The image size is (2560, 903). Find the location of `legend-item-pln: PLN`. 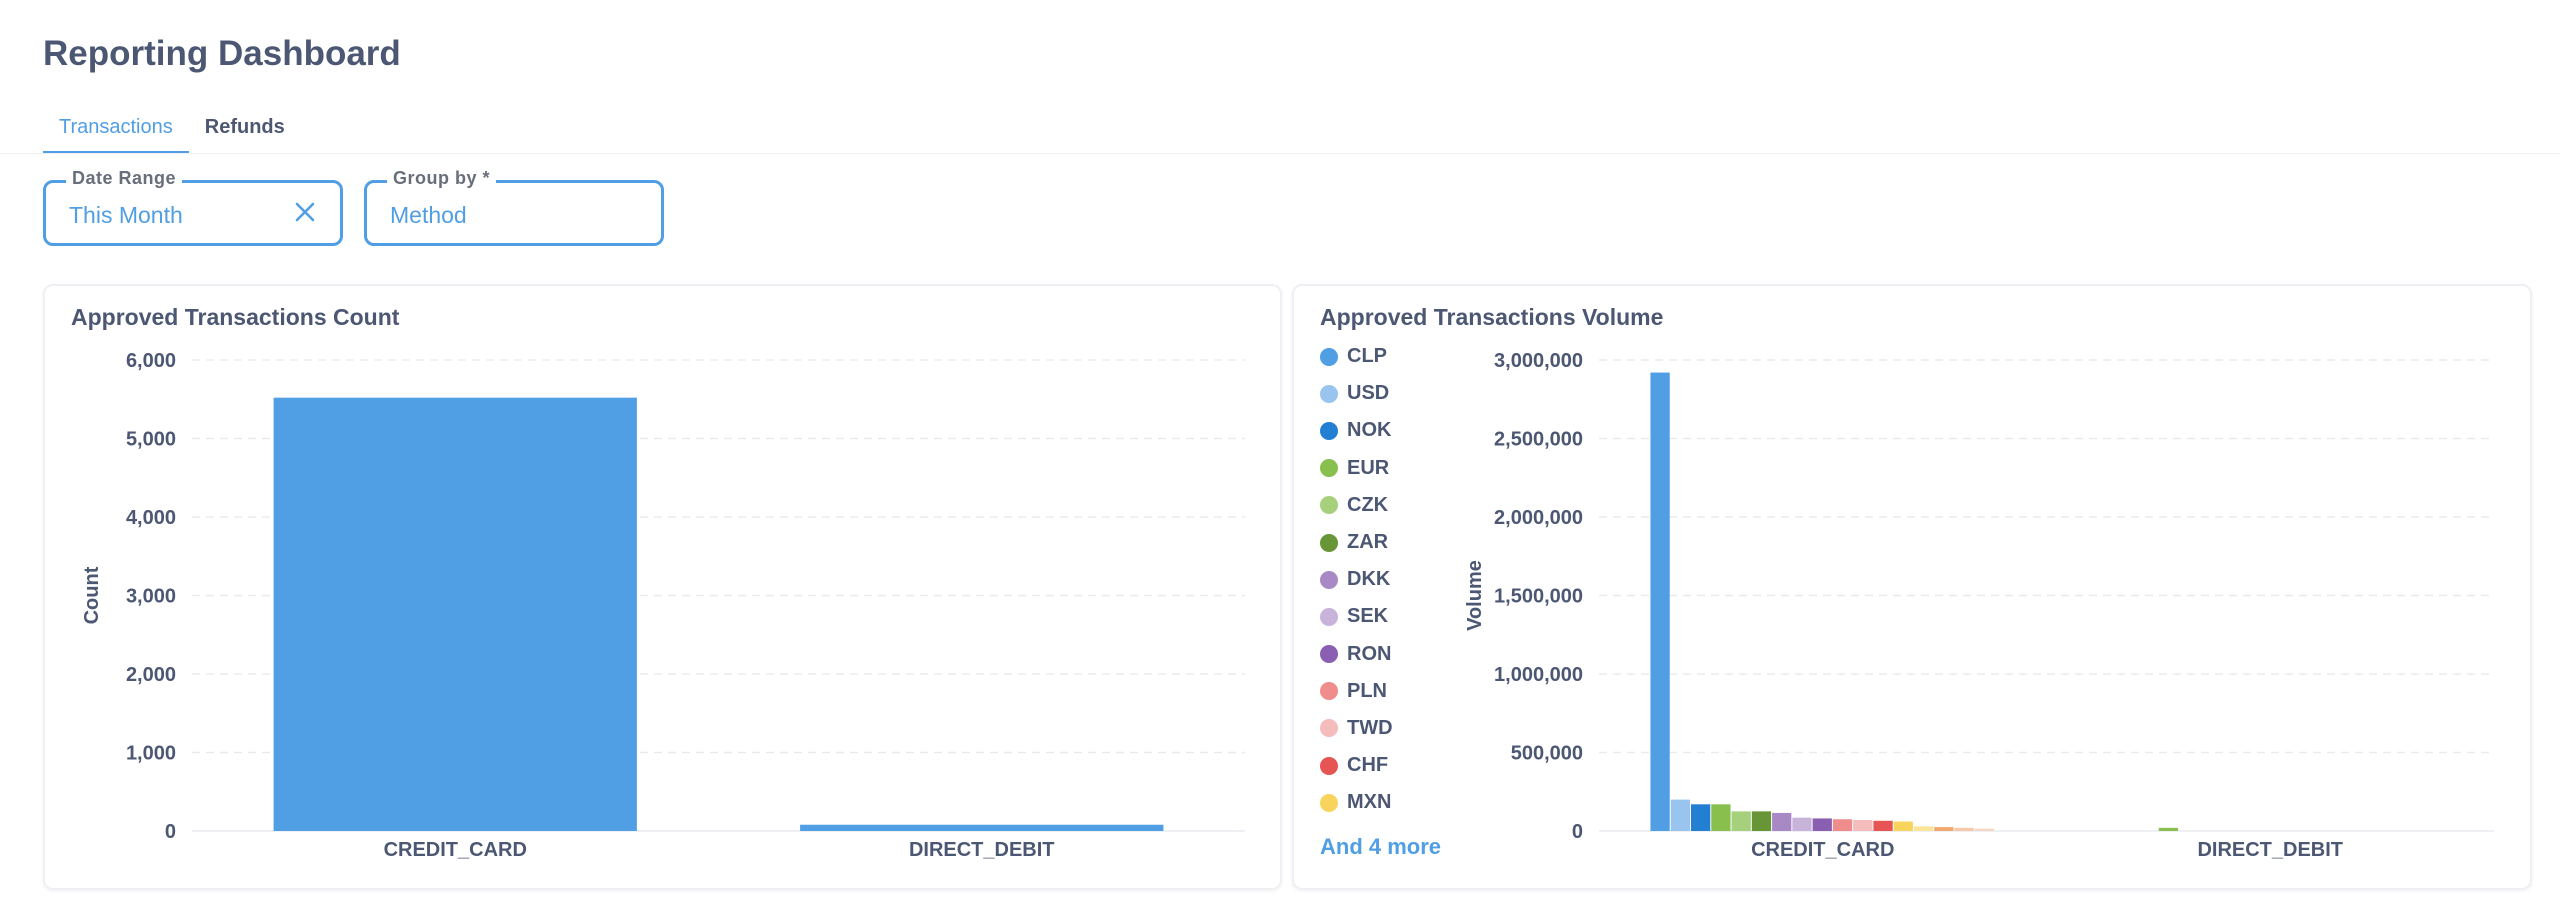

legend-item-pln: PLN is located at coordinates (1380, 691).